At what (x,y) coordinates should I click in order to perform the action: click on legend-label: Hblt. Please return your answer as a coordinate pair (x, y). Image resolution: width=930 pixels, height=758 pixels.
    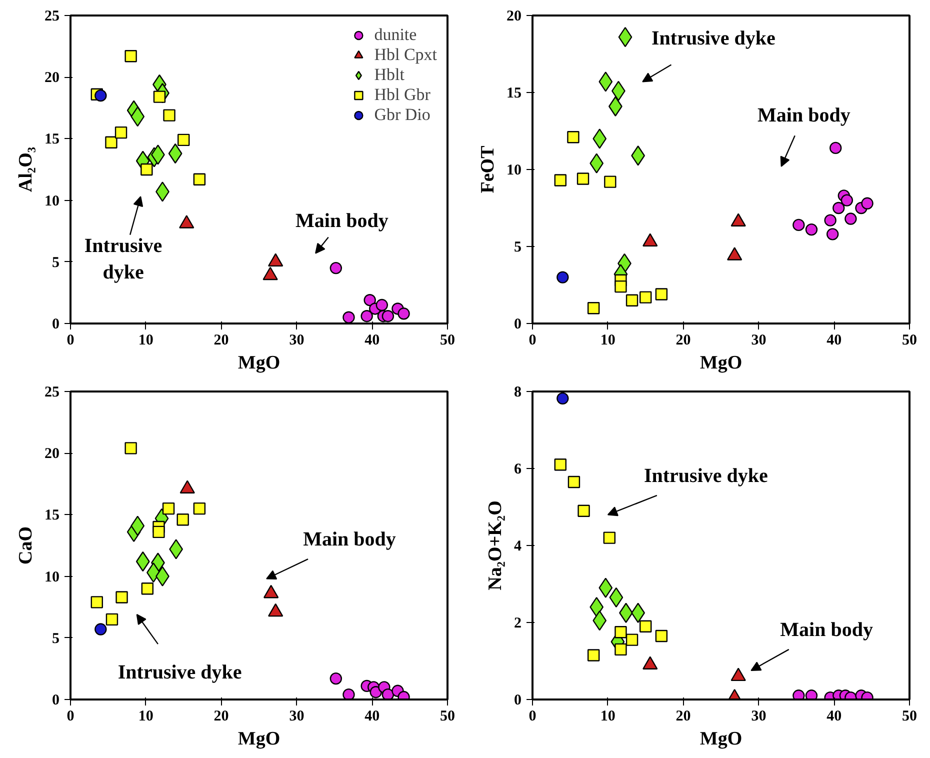
    Looking at the image, I should click on (389, 75).